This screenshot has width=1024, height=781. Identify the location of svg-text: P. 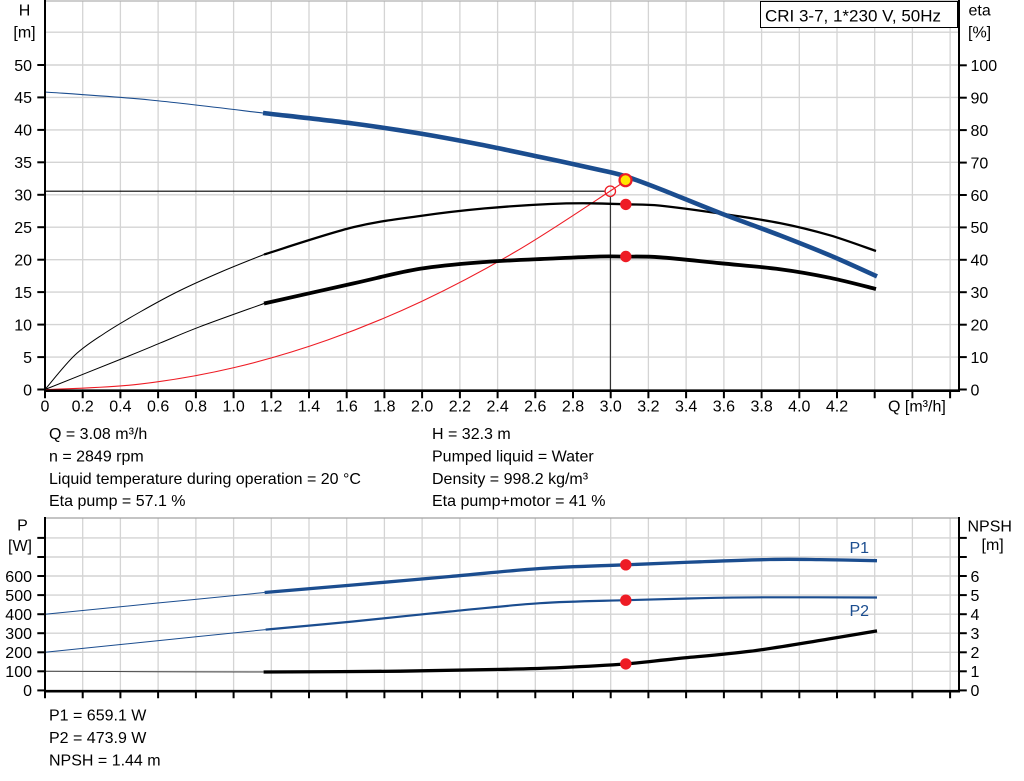
(22, 526).